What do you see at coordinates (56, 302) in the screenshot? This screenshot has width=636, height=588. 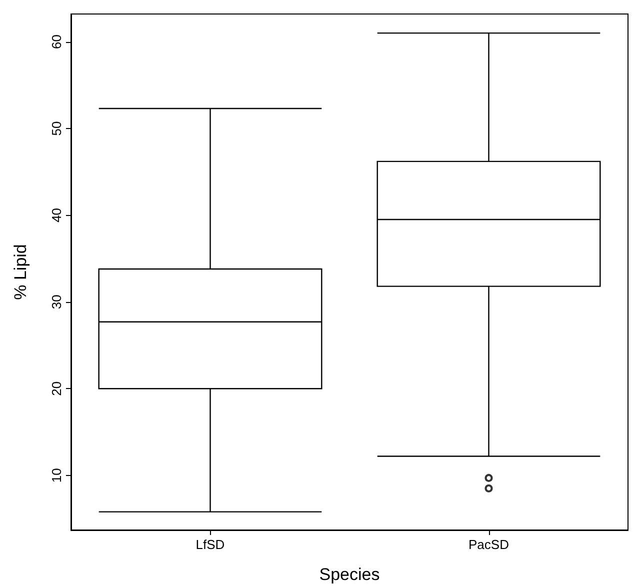 I see `y-tick-label: 30` at bounding box center [56, 302].